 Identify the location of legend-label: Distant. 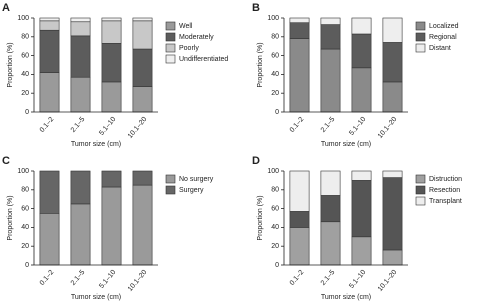
(440, 48).